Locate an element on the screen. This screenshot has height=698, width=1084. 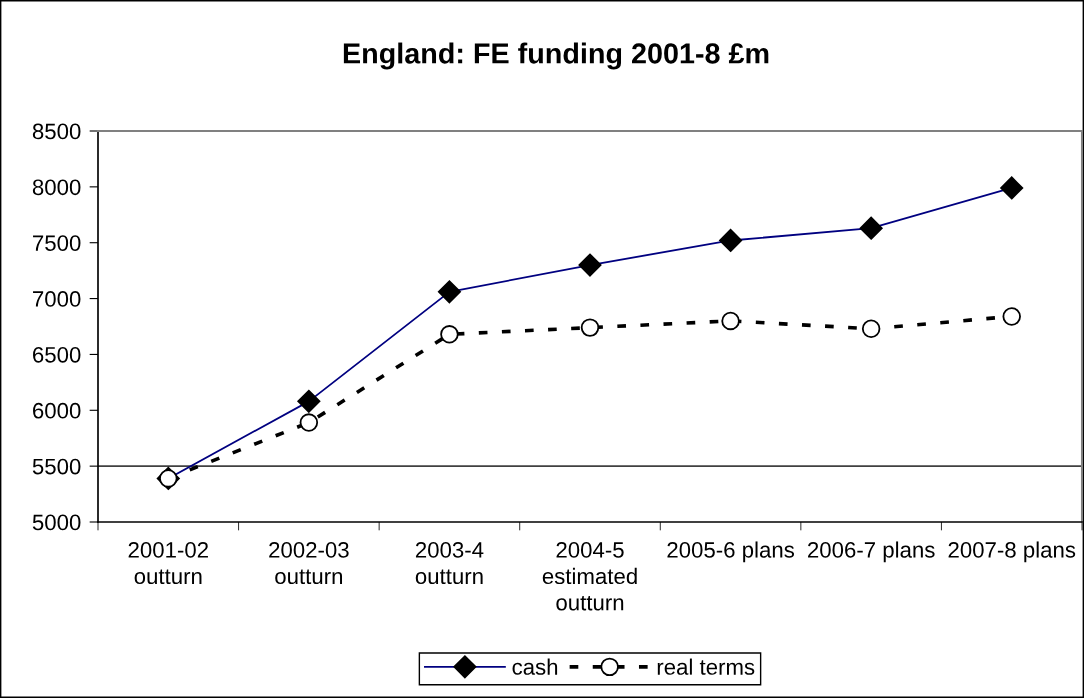
y-tick-label: 6000 is located at coordinates (57, 410).